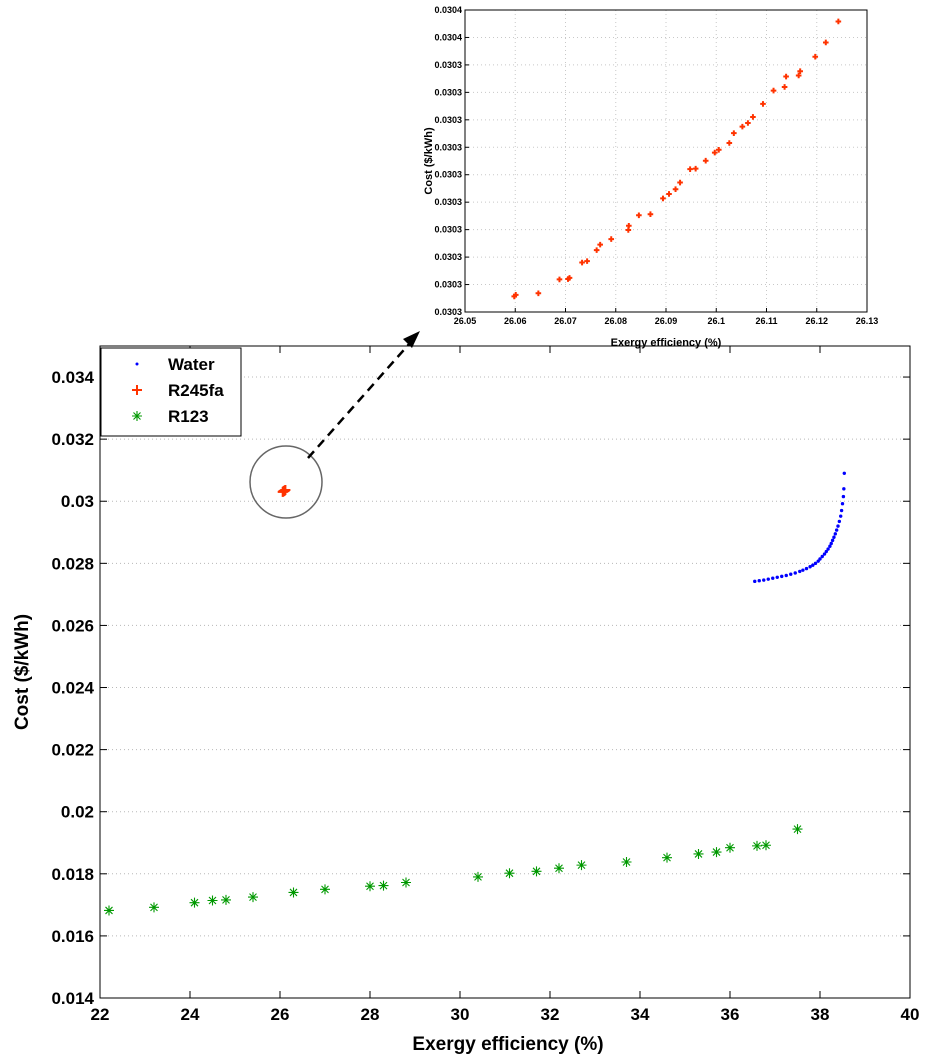 The image size is (926, 1061). I want to click on inset-y-axis-label: Cost ($/kWh), so click(429, 161).